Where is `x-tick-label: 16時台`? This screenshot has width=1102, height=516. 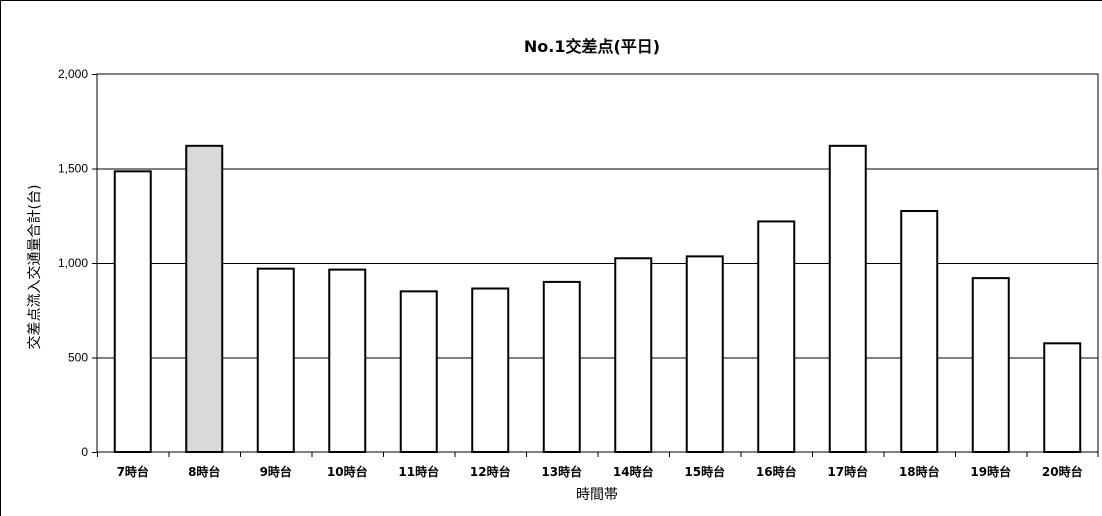
x-tick-label: 16時台 is located at coordinates (776, 471).